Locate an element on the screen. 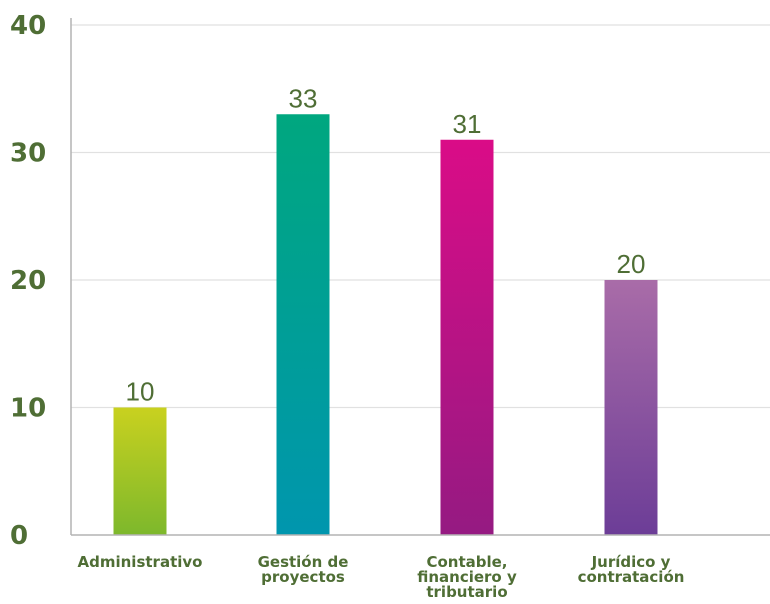 This screenshot has height=604, width=770. data-label: 31 is located at coordinates (467, 124).